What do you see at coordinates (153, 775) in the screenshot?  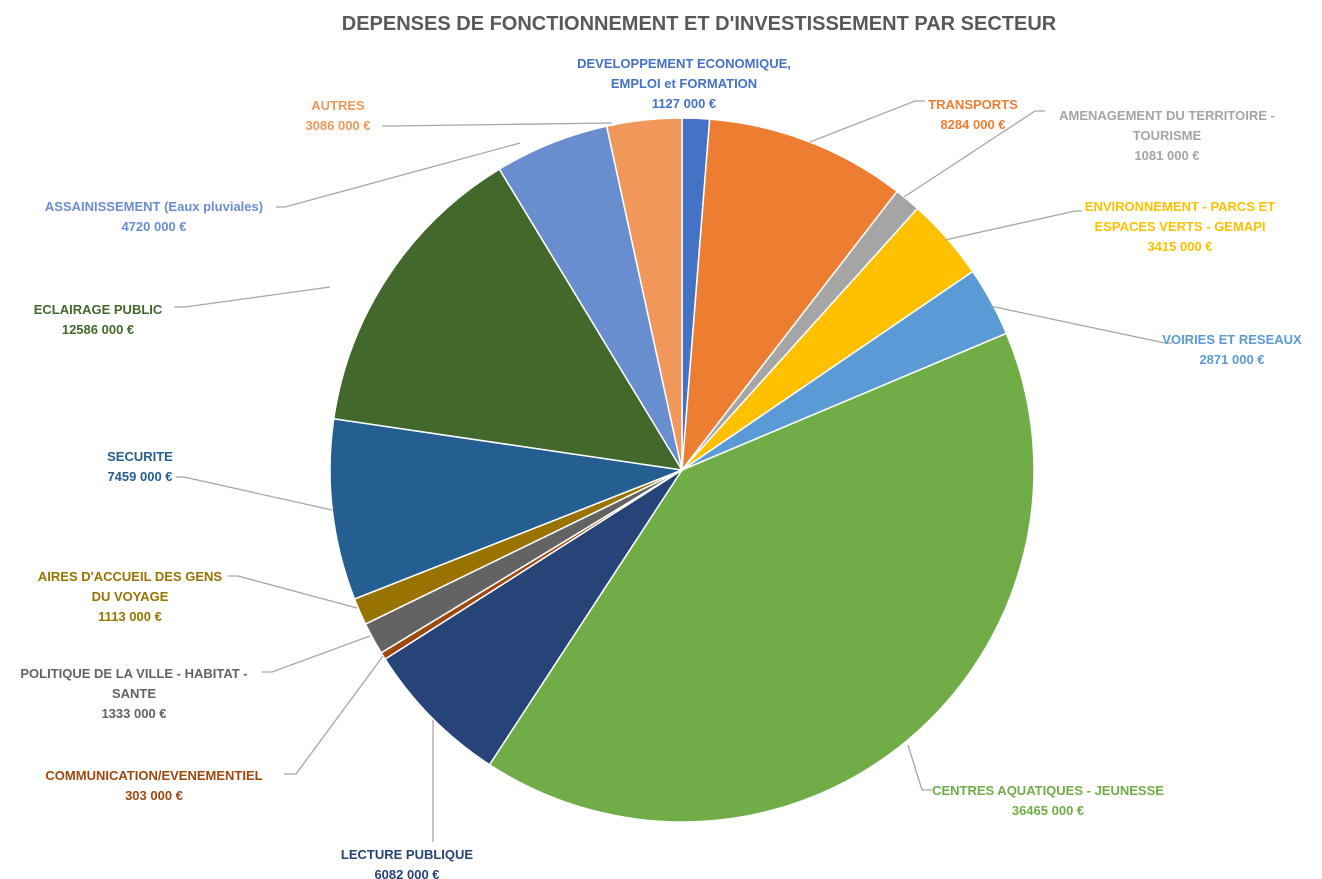 I see `data-label-name-7: COMMUNICATION/EVENEMENTIEL` at bounding box center [153, 775].